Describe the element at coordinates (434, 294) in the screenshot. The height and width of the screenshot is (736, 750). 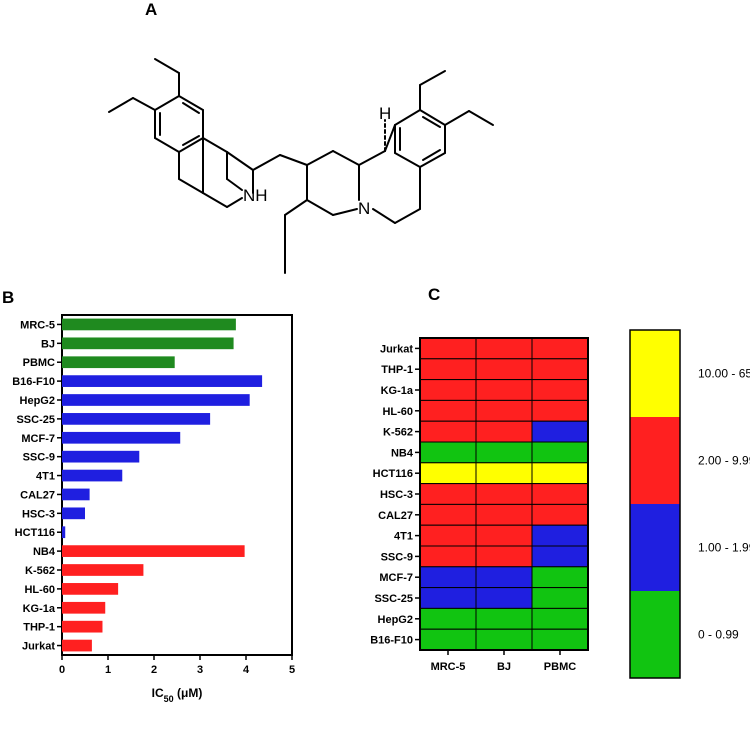
I see `panel-c-label: C` at that location.